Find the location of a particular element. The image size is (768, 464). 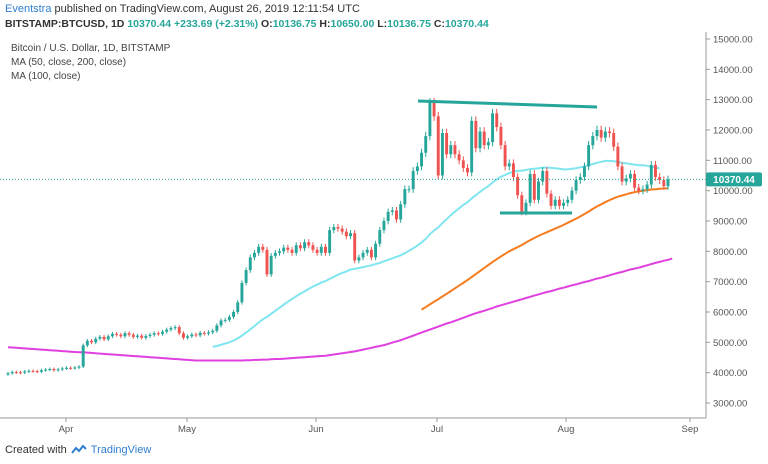

footer: Created with TradingView is located at coordinates (78, 450).